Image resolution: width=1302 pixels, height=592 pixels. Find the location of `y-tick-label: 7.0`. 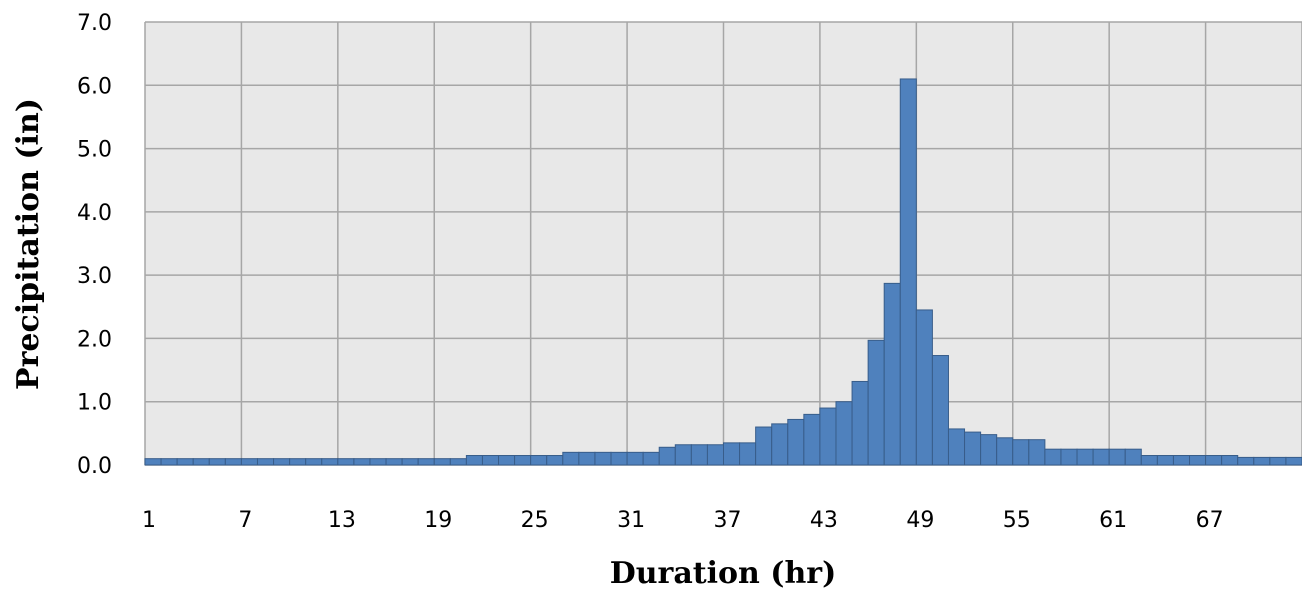

y-tick-label: 7.0 is located at coordinates (94, 23).